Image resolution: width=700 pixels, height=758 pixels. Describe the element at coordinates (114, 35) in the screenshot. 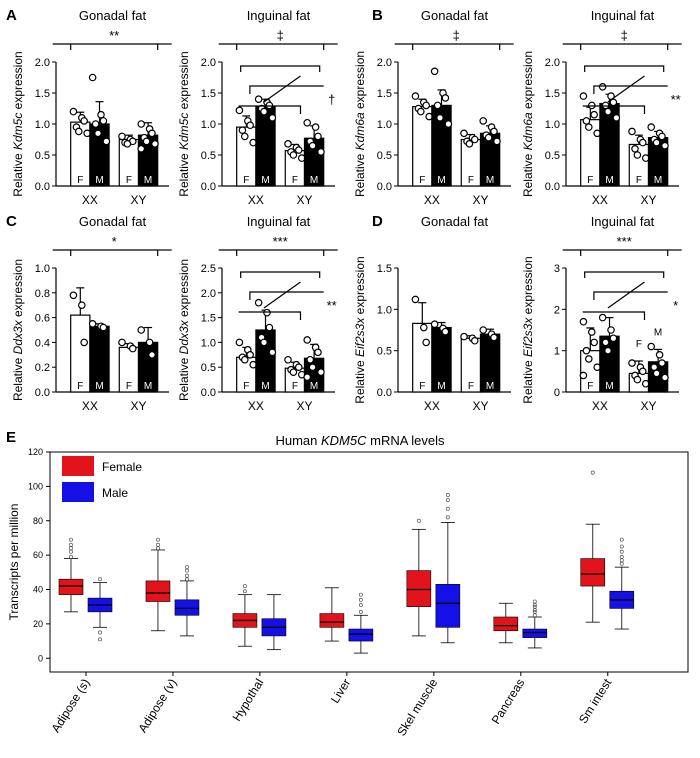

I see `significance-label: **` at that location.